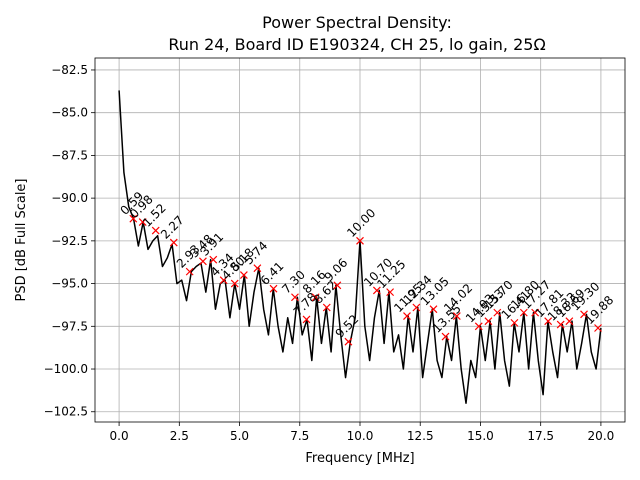 The width and height of the screenshot is (640, 480). What do you see at coordinates (179, 436) in the screenshot?
I see `x-tick-label: 2.5` at bounding box center [179, 436].